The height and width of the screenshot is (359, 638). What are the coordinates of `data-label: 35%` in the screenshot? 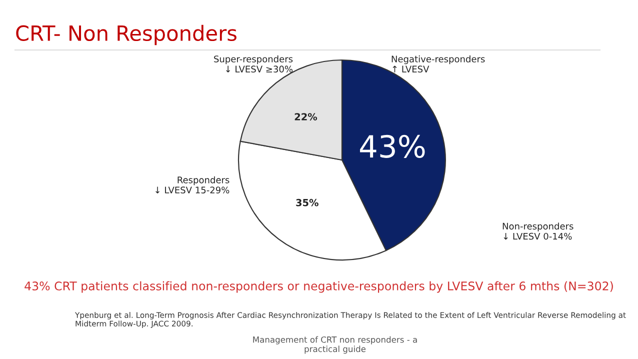 It's located at (307, 202).